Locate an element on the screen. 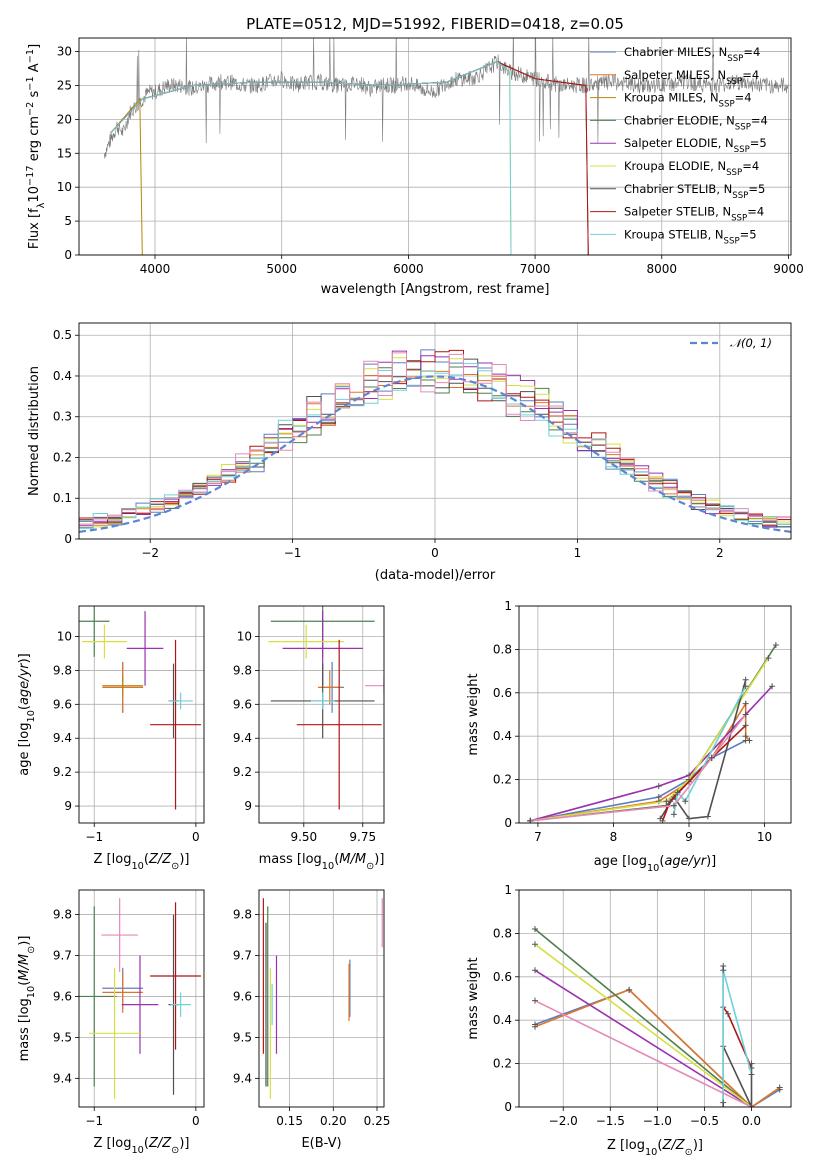  massweight_vs_Z-ylabel: mass weight is located at coordinates (473, 998).